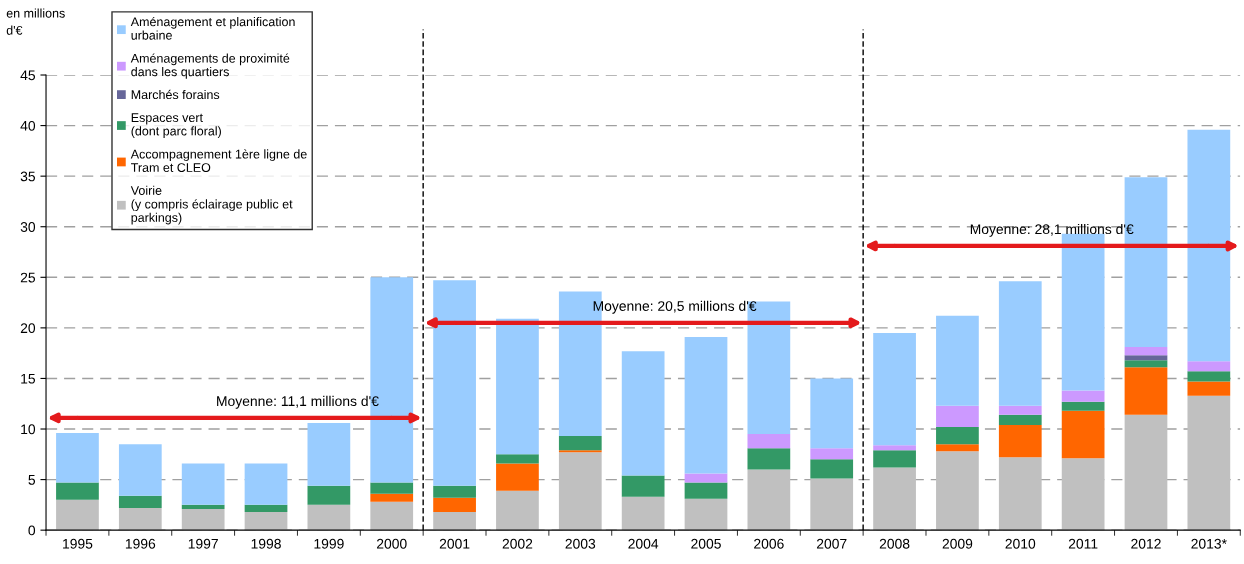 The image size is (1244, 564). Describe the element at coordinates (28, 176) in the screenshot. I see `y-tick-label: 35` at that location.